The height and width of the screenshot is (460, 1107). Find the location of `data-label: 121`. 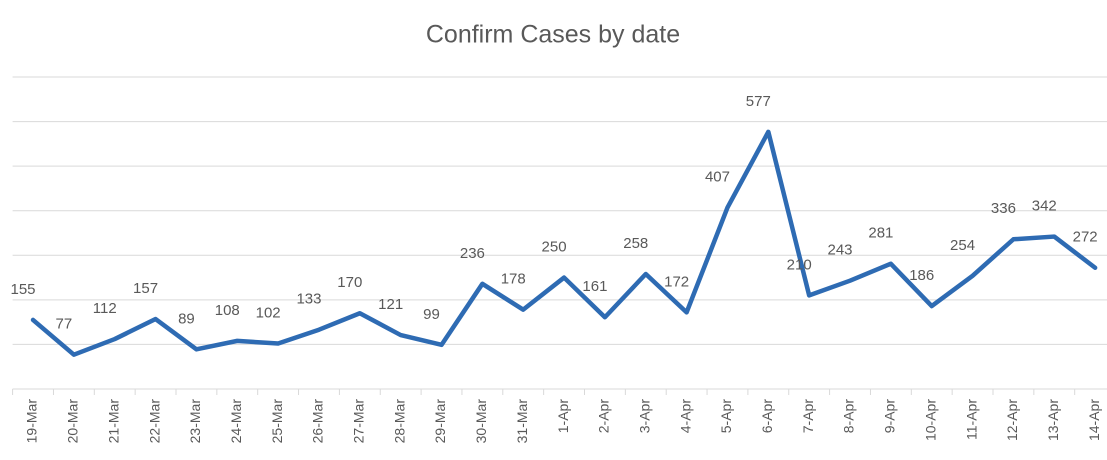

data-label: 121 is located at coordinates (390, 304).